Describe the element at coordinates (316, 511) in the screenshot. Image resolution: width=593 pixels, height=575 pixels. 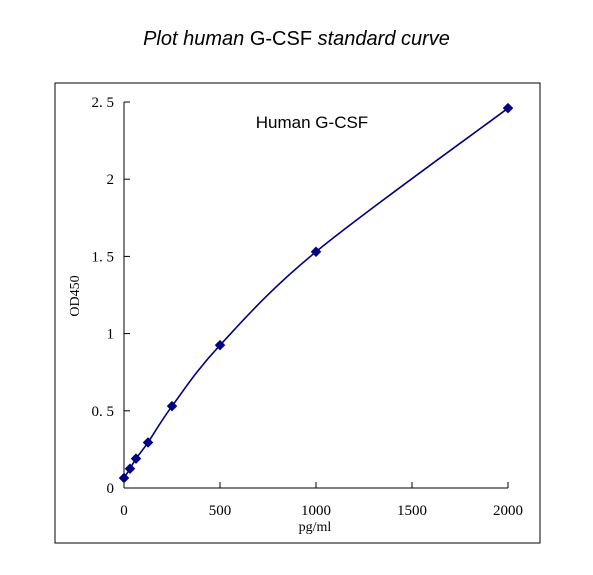
I see `x-tick-label: 1000` at that location.